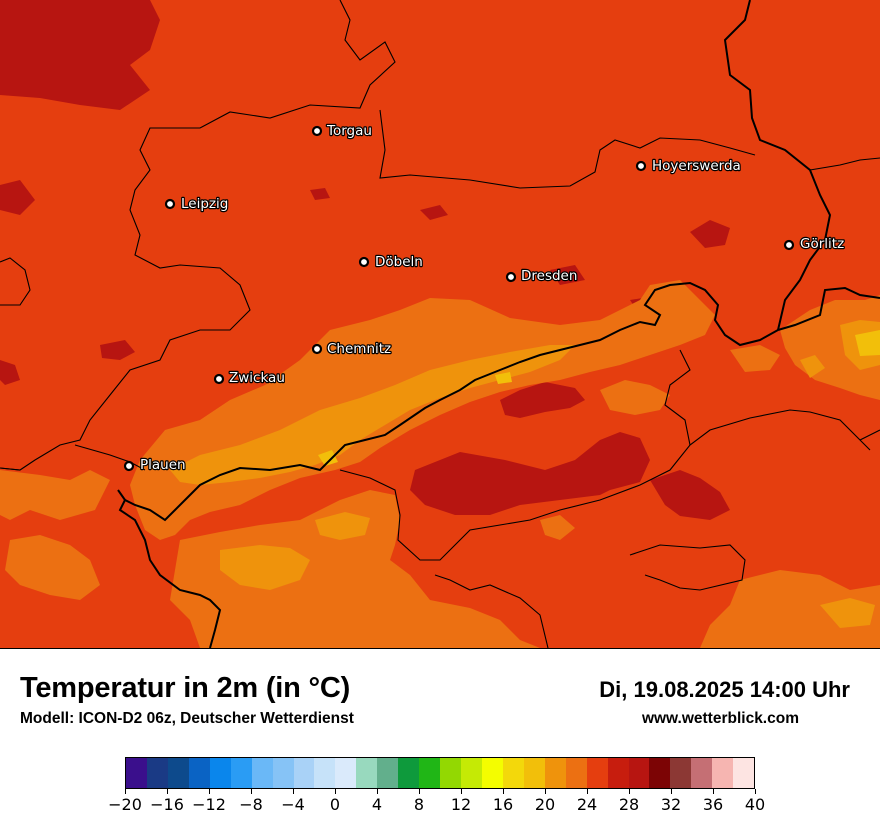 The image size is (880, 830). What do you see at coordinates (163, 465) in the screenshot?
I see `city-label: Plauen` at bounding box center [163, 465].